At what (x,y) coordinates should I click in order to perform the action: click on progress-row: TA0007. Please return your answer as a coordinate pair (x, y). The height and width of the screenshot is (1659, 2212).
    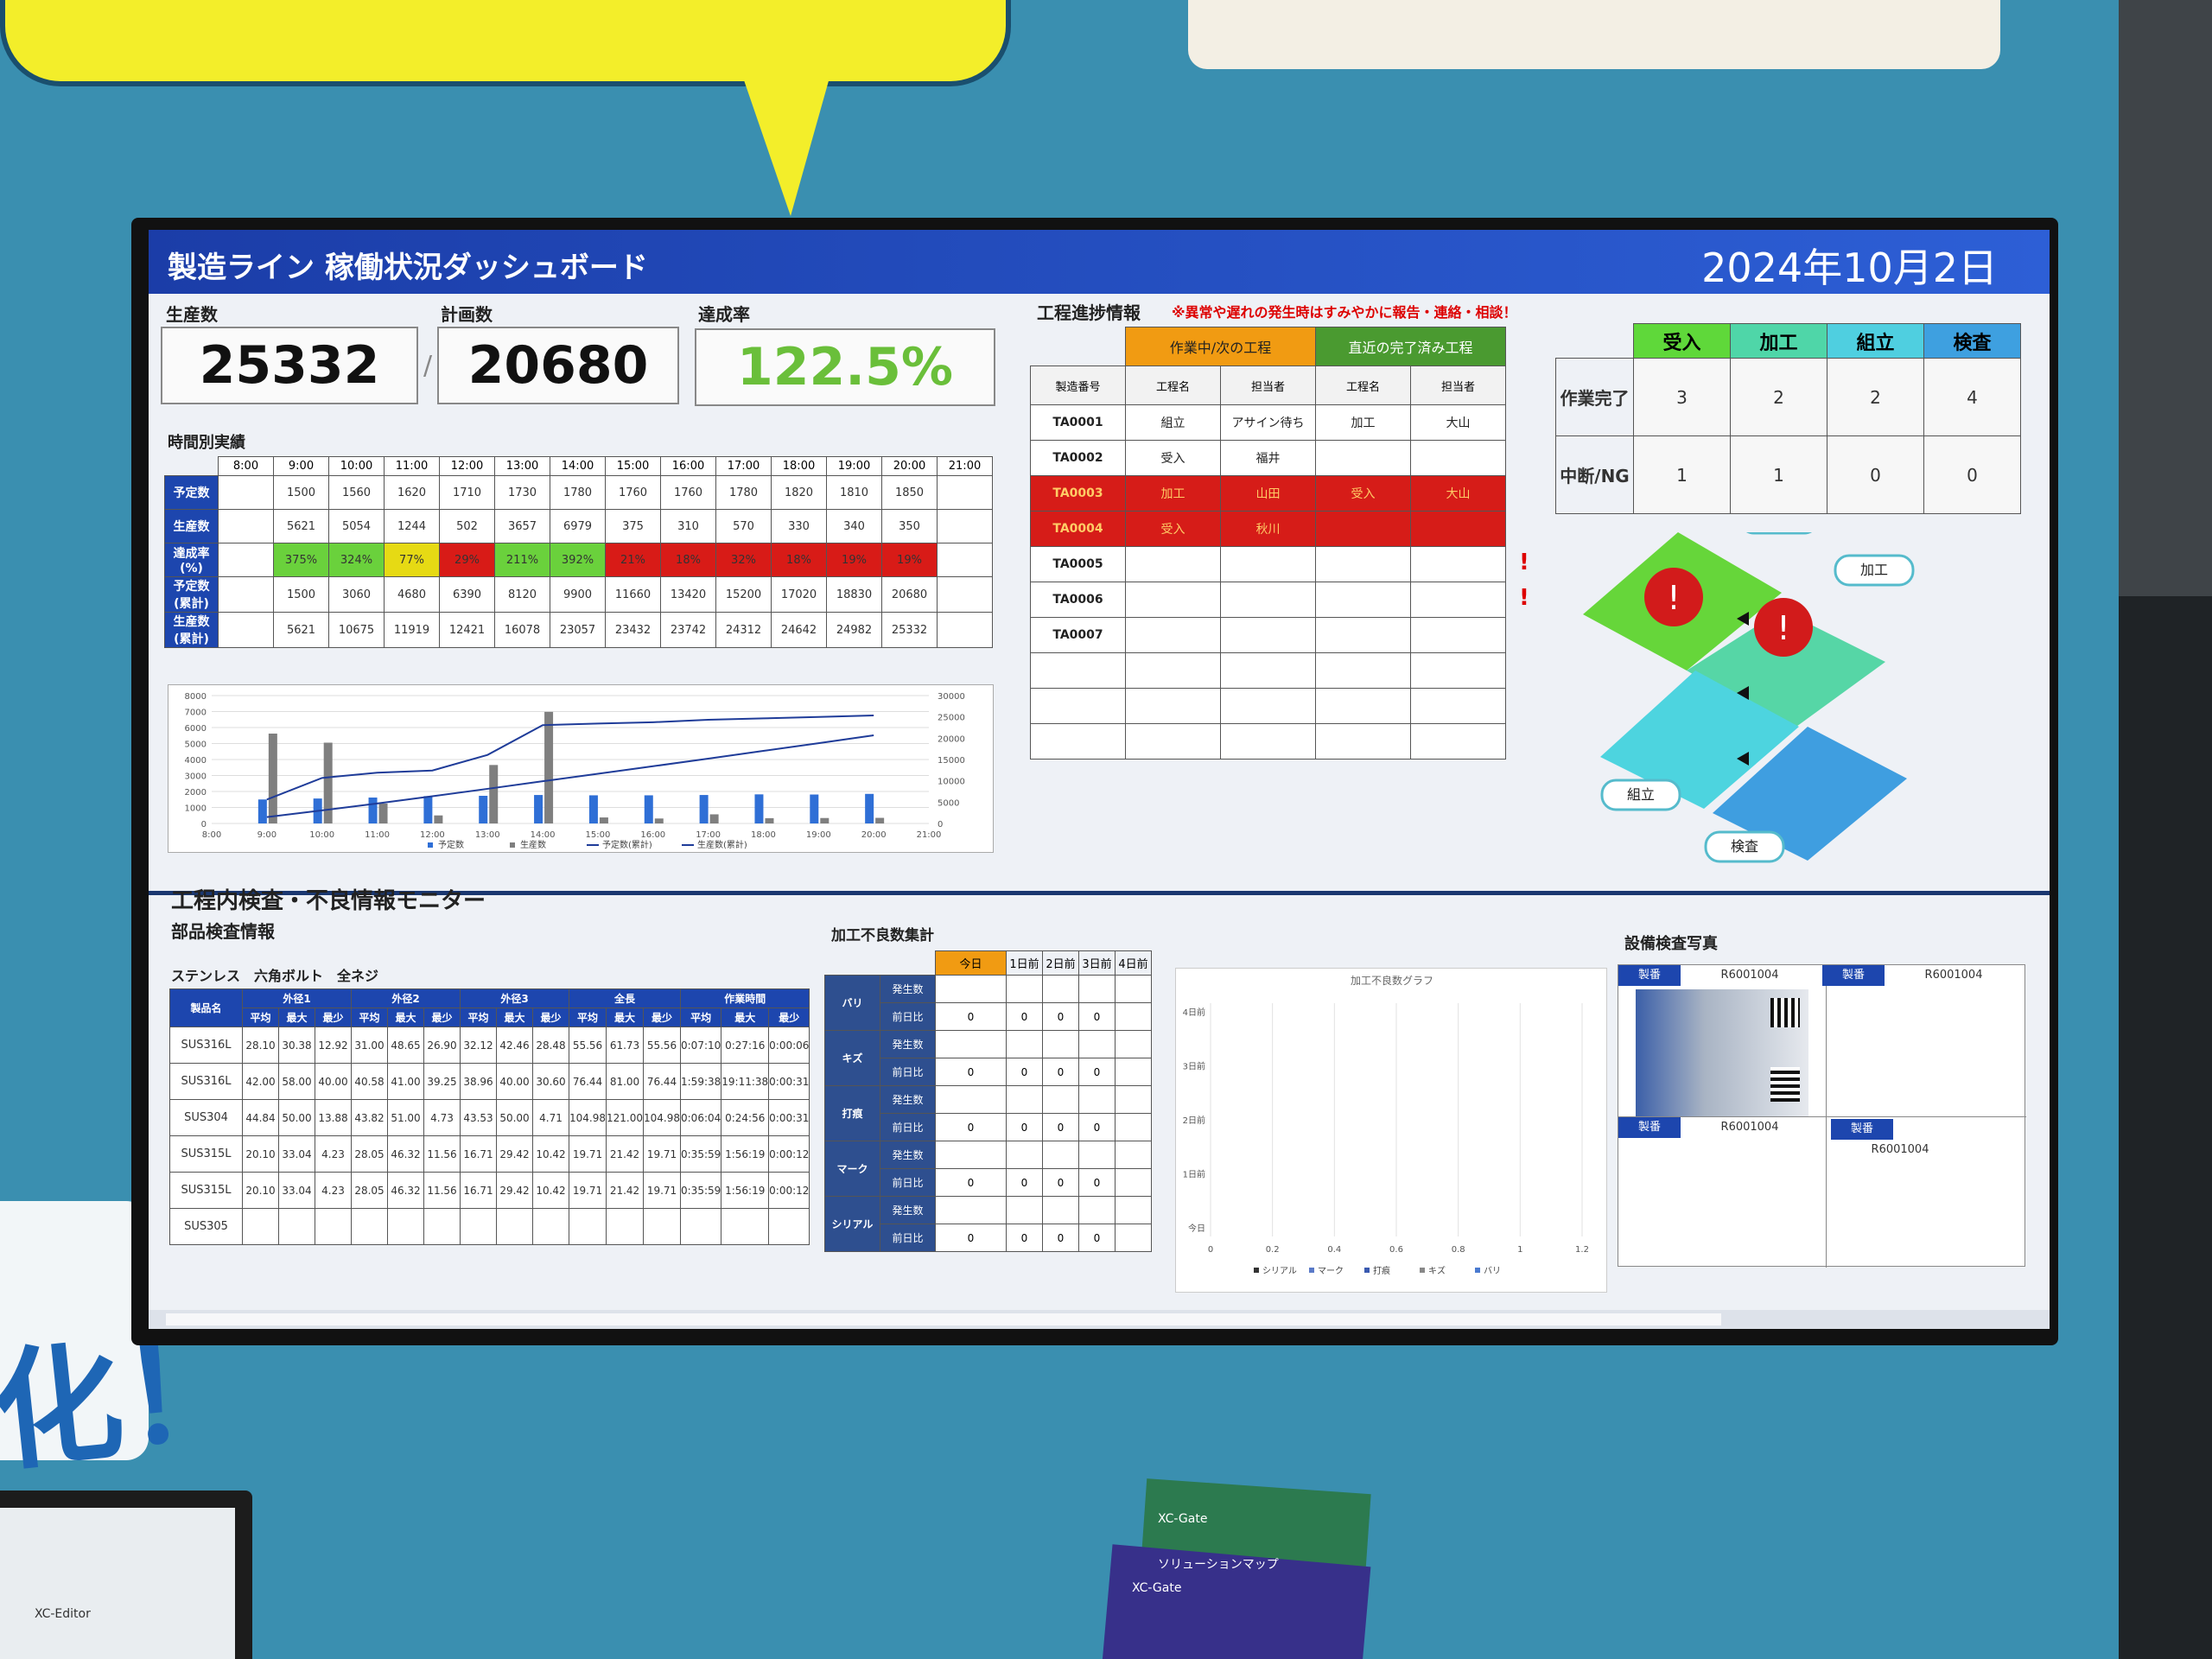
    Looking at the image, I should click on (1268, 635).